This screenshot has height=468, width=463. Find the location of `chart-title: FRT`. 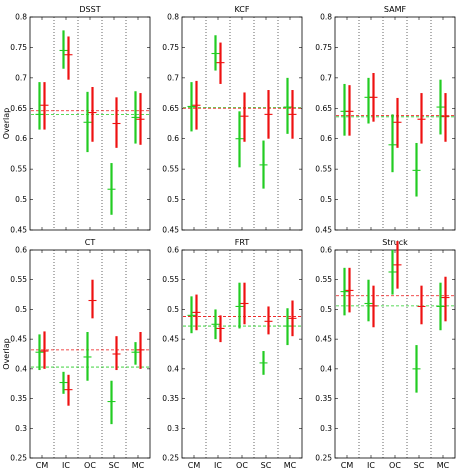

chart-title: FRT is located at coordinates (242, 242).